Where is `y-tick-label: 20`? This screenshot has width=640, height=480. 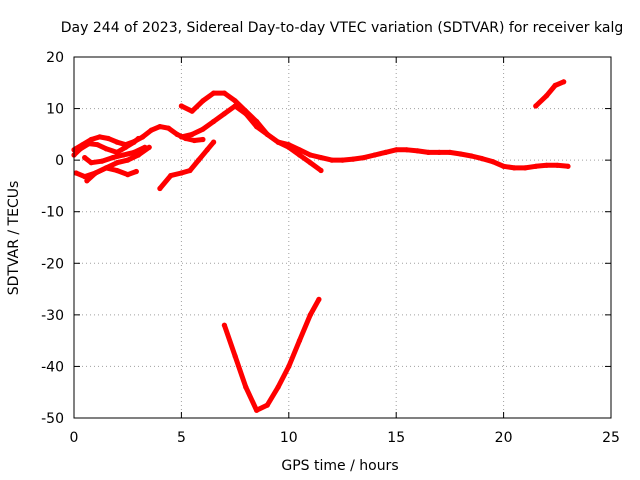
y-tick-label: 20 is located at coordinates (55, 58).